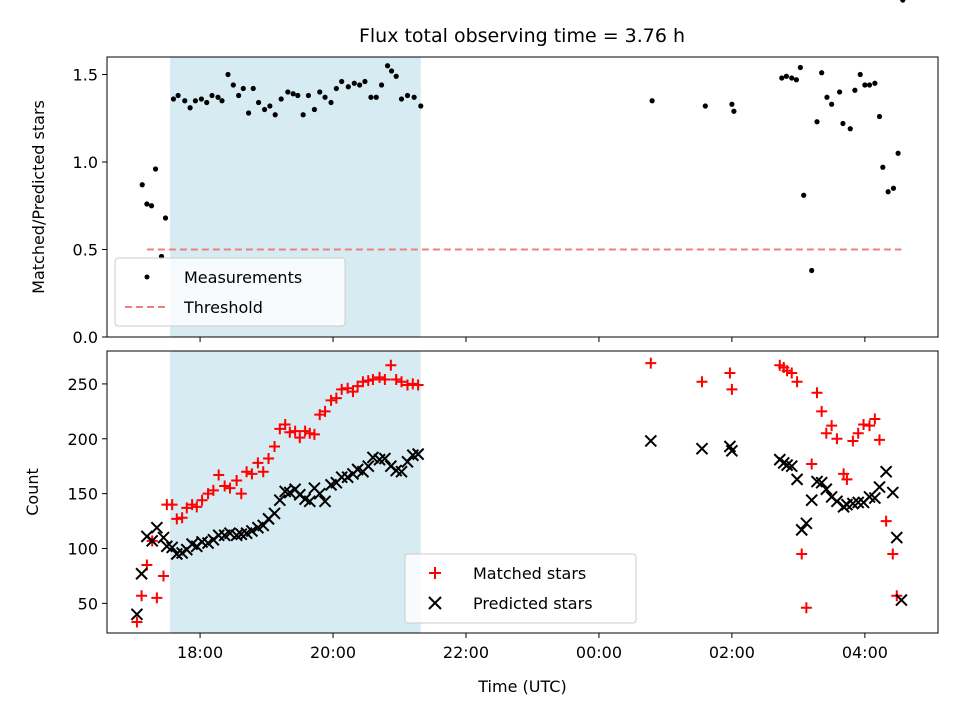 The width and height of the screenshot is (960, 720). I want to click on top-legend: Measurements Threshold, so click(230, 292).